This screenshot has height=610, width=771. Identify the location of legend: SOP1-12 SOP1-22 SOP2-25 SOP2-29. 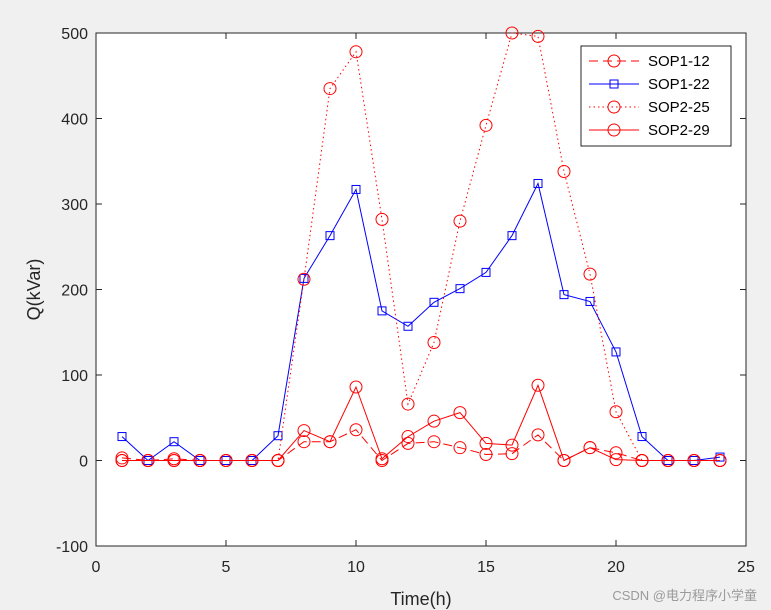
(656, 96).